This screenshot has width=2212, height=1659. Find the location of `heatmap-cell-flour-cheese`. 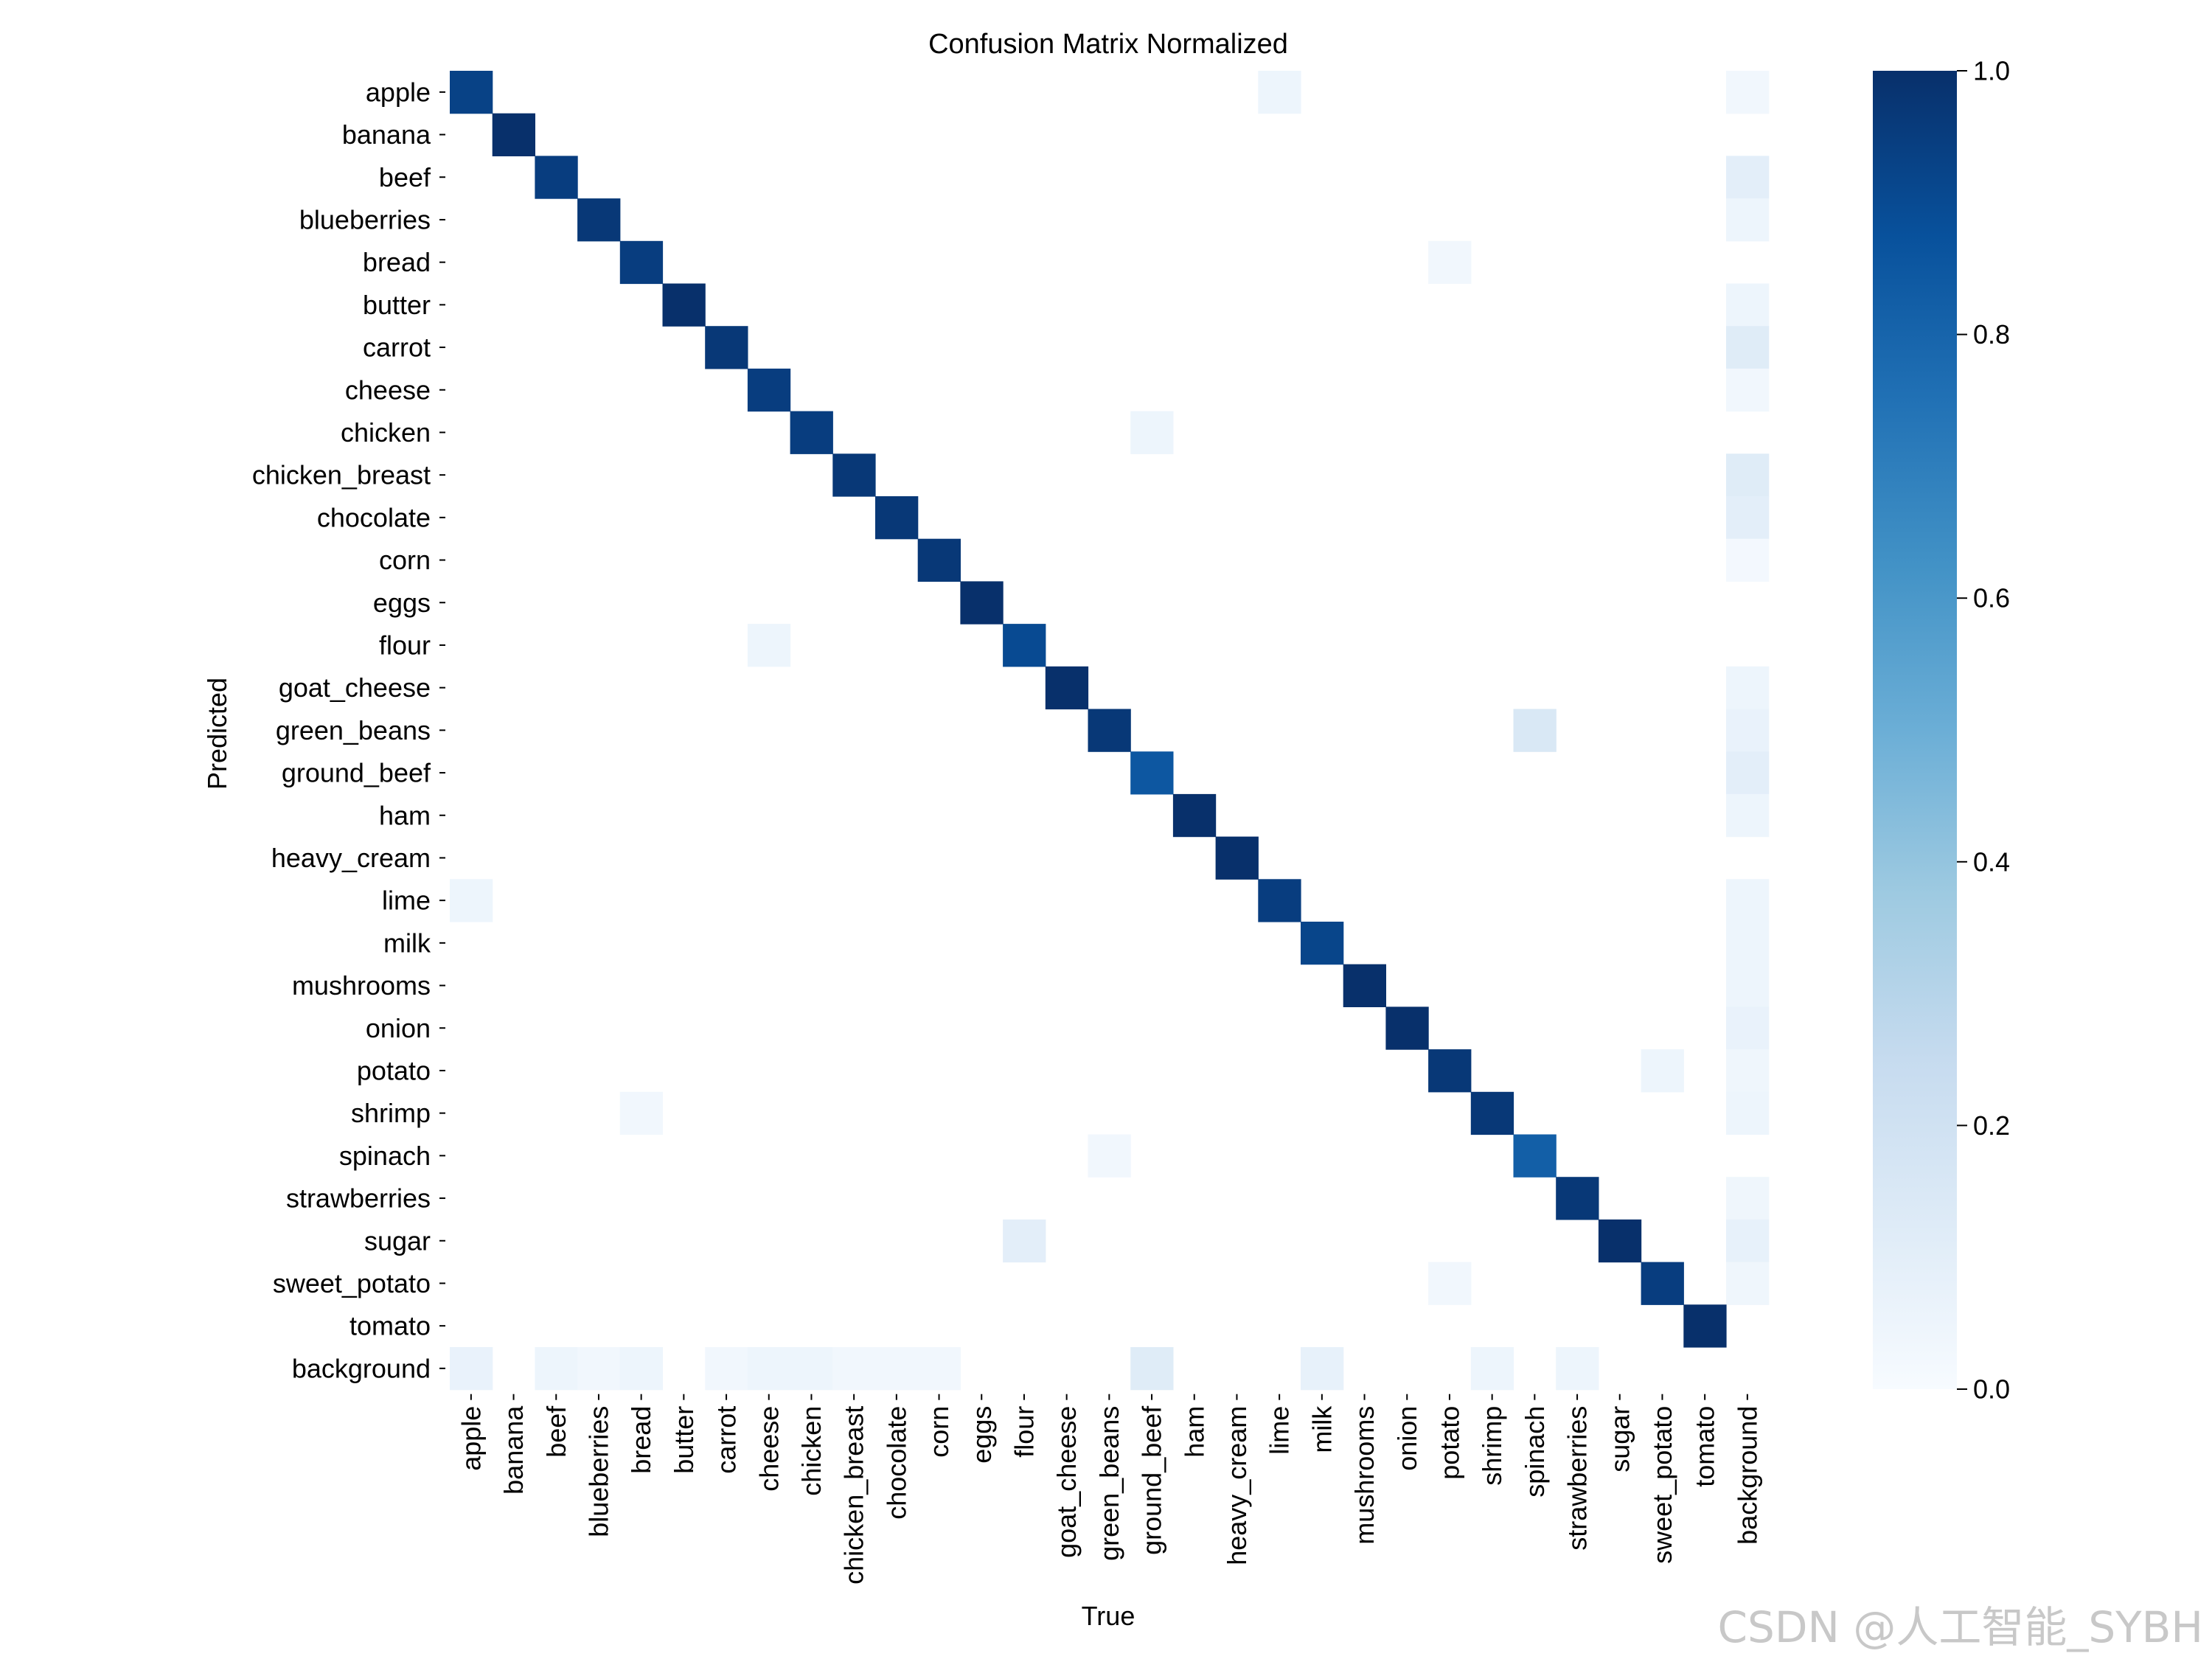

heatmap-cell-flour-cheese is located at coordinates (769, 645).